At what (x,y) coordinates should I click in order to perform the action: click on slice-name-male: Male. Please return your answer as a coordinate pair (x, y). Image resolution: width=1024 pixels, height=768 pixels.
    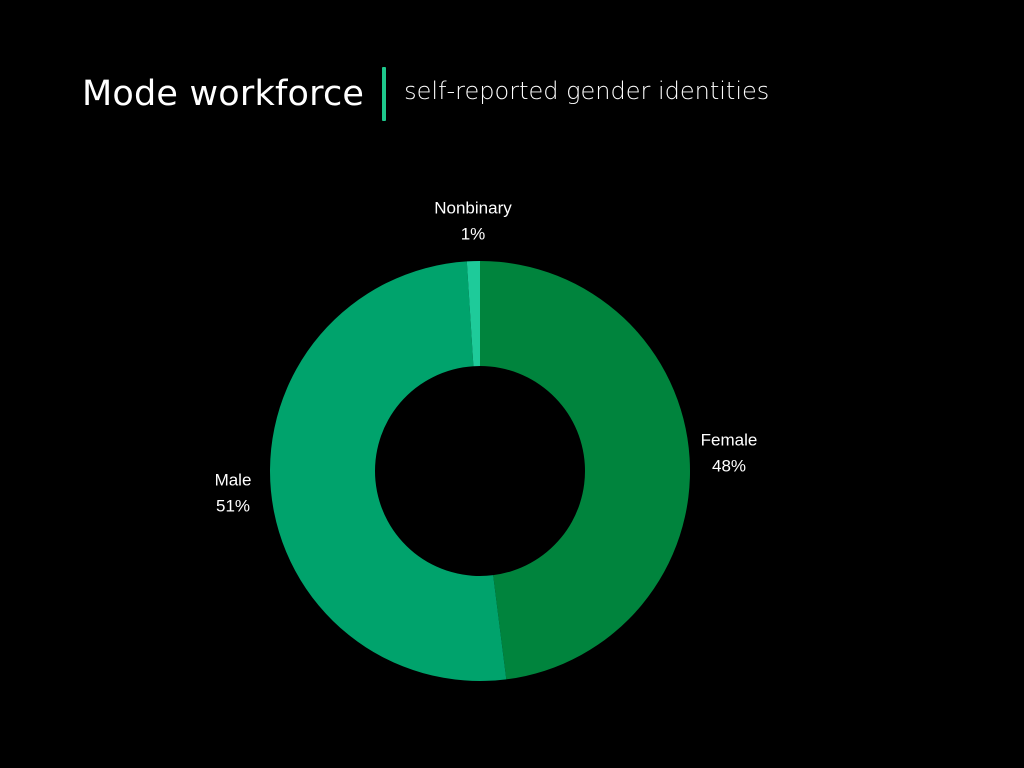
    Looking at the image, I should click on (233, 479).